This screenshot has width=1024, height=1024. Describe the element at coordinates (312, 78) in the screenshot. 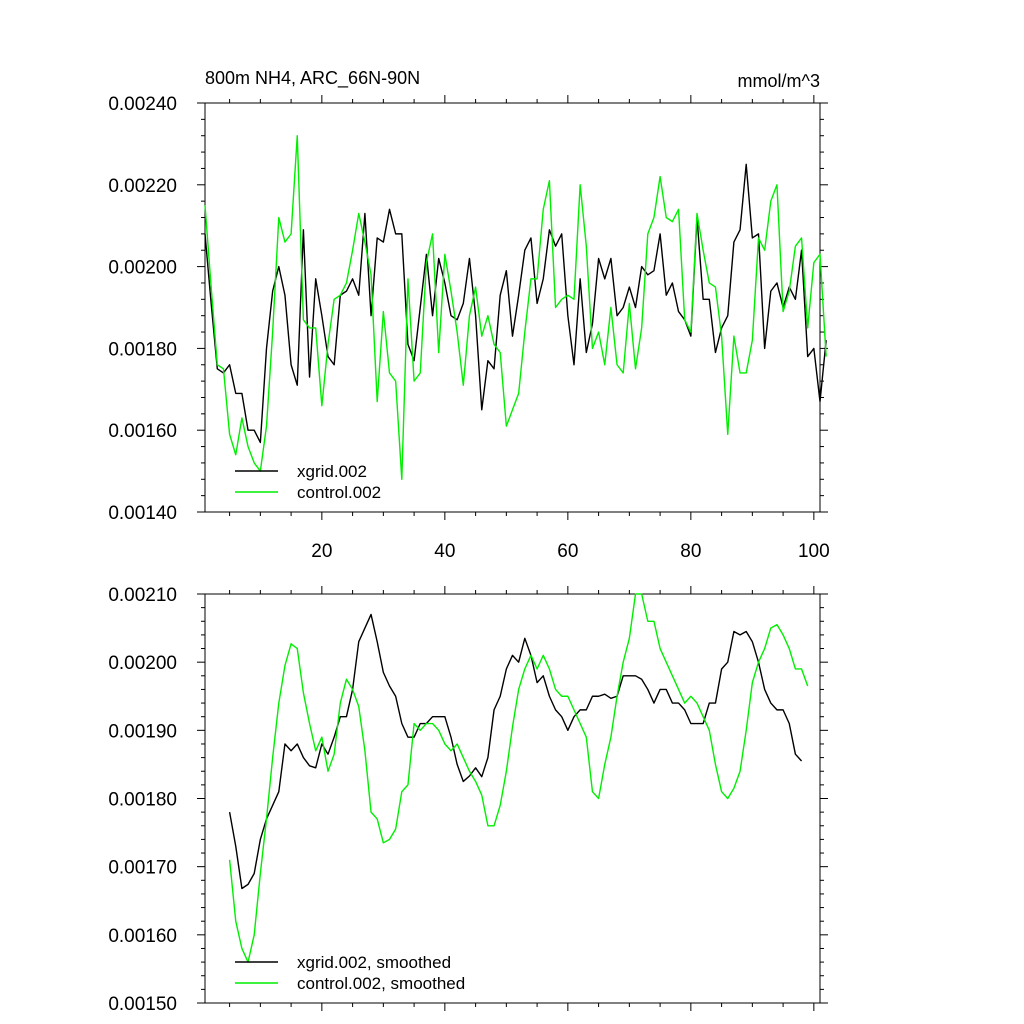

I see `top-chart-title: 800m NH4, ARC_66N-90N` at that location.